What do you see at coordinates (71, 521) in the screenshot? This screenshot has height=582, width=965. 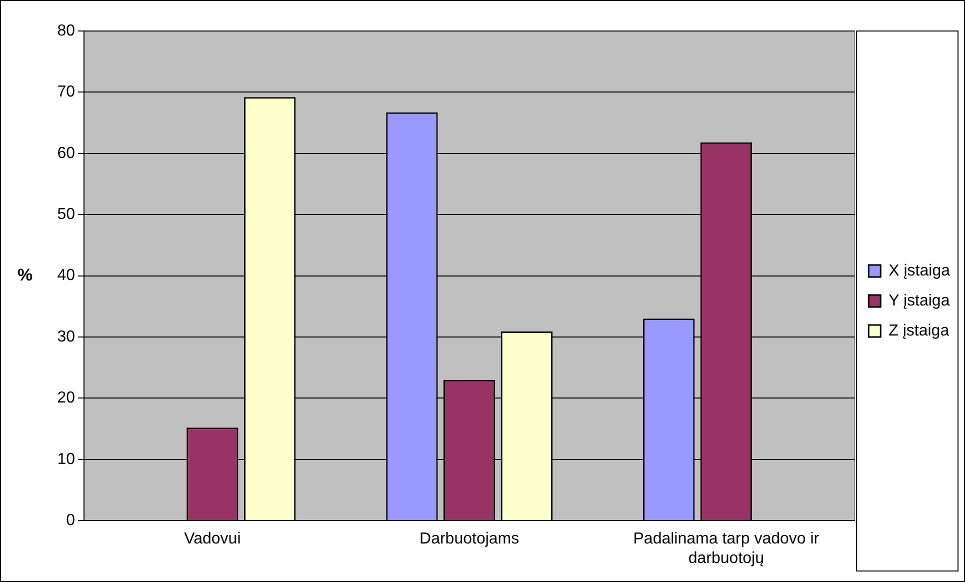 I see `y-tick-label: 0` at bounding box center [71, 521].